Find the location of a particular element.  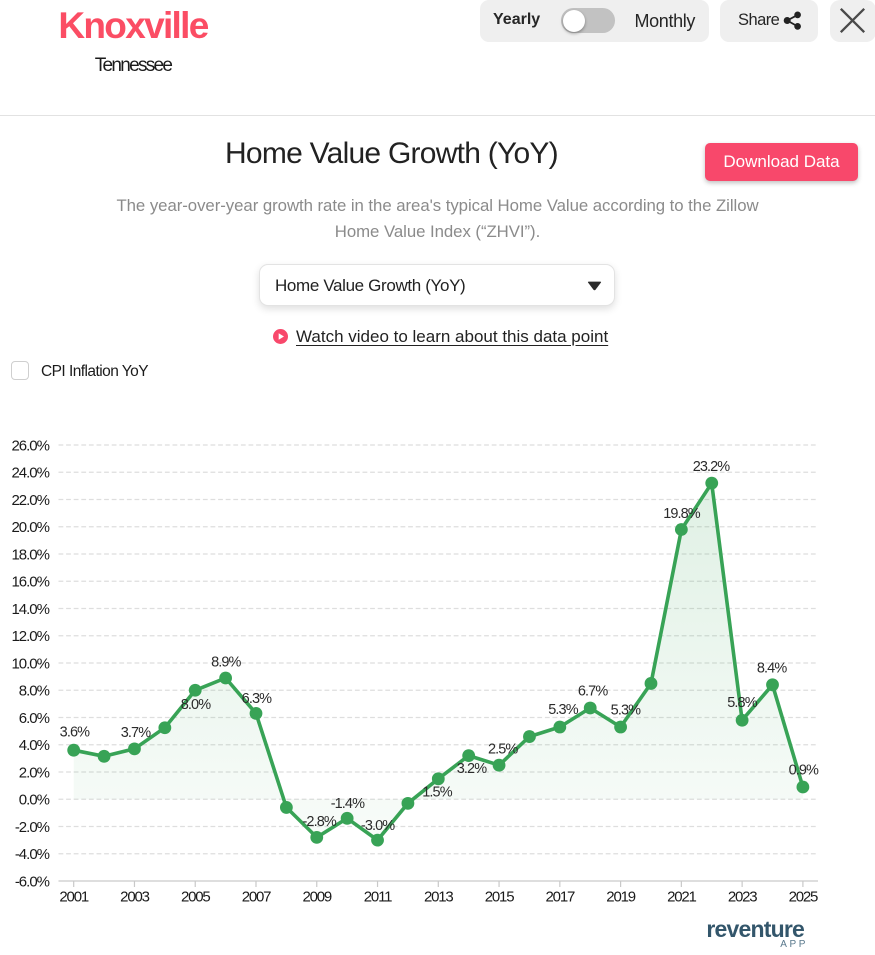

svg-text: 5.8% is located at coordinates (742, 703).